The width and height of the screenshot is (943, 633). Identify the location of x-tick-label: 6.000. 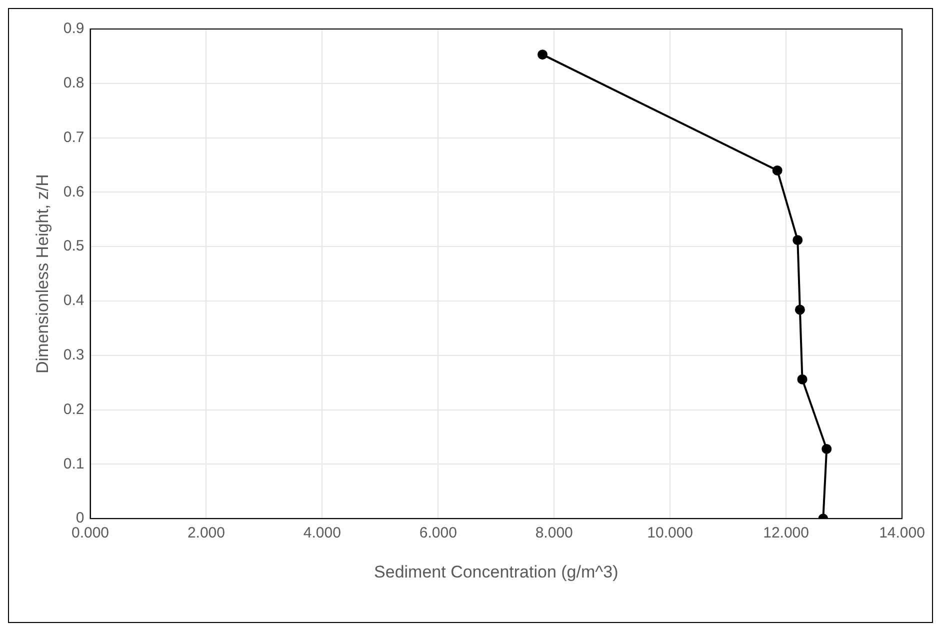
(438, 533).